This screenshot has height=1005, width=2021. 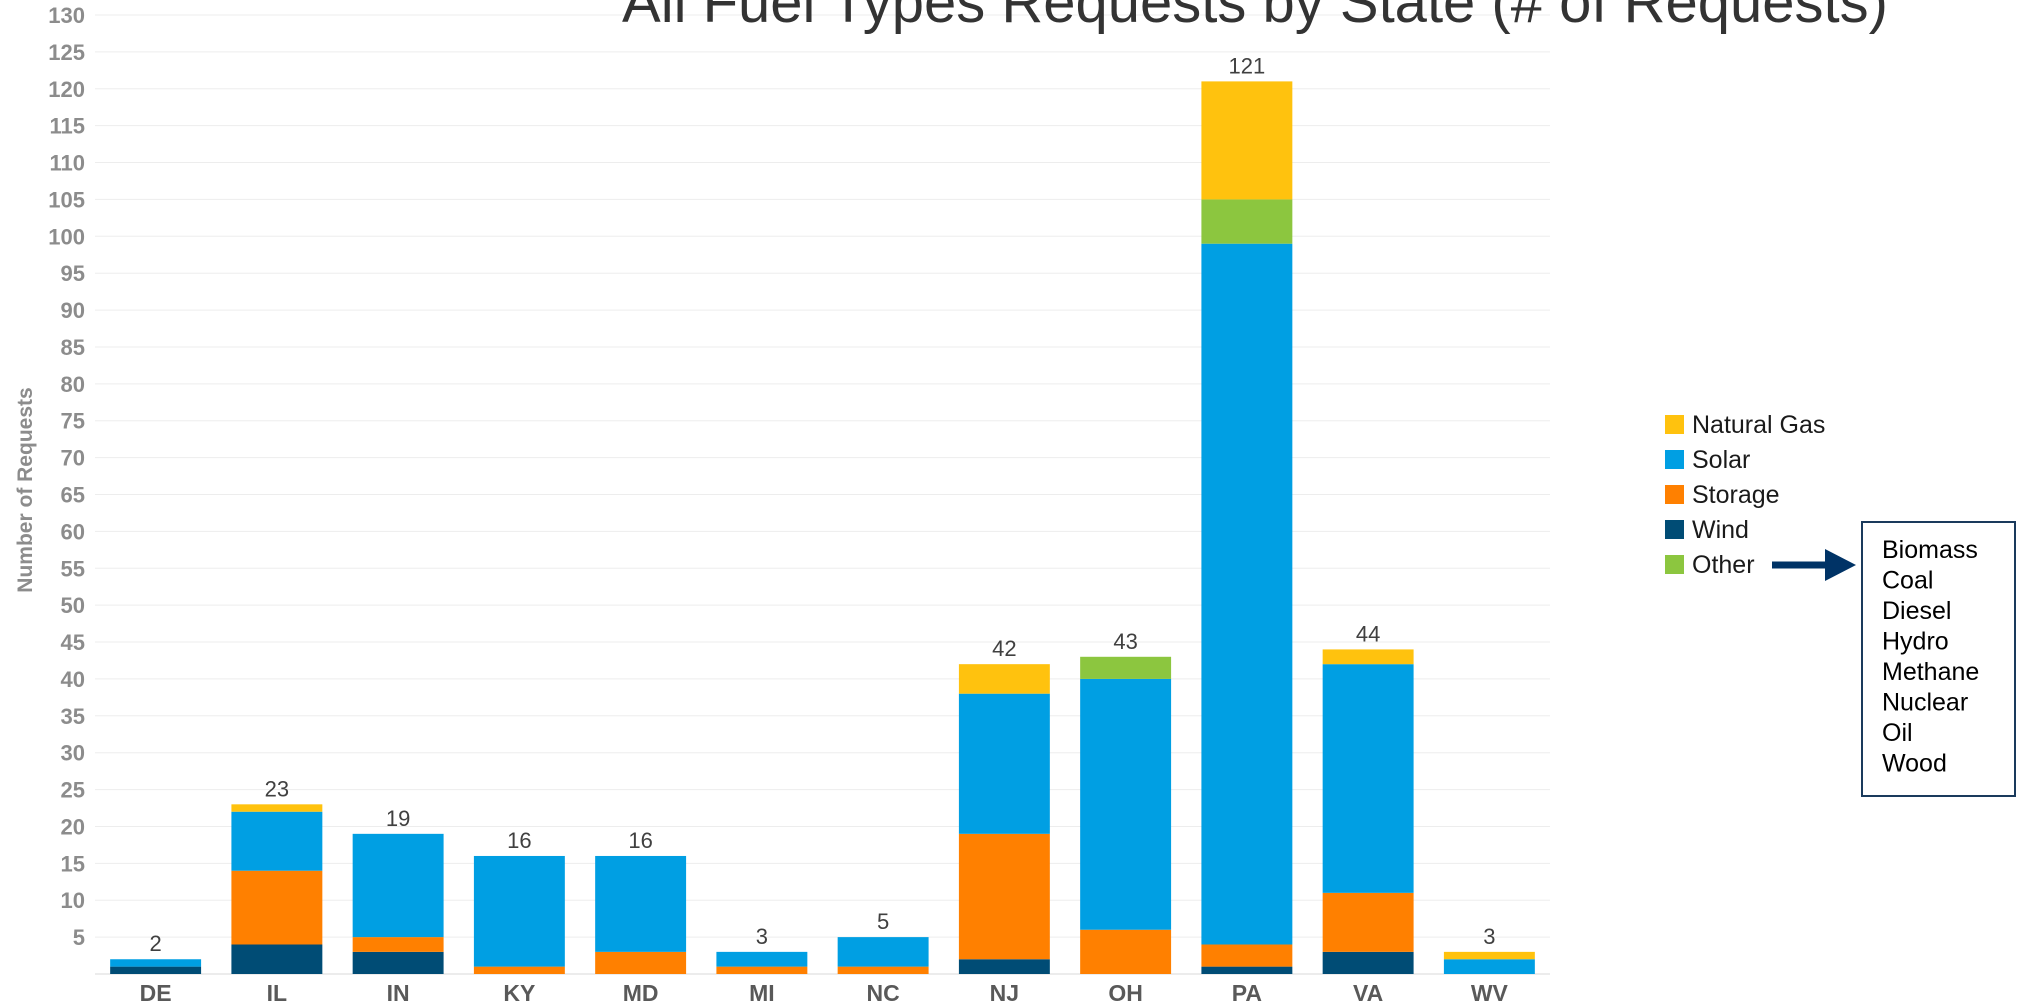 I want to click on y-tick-label: 40, so click(x=73, y=679).